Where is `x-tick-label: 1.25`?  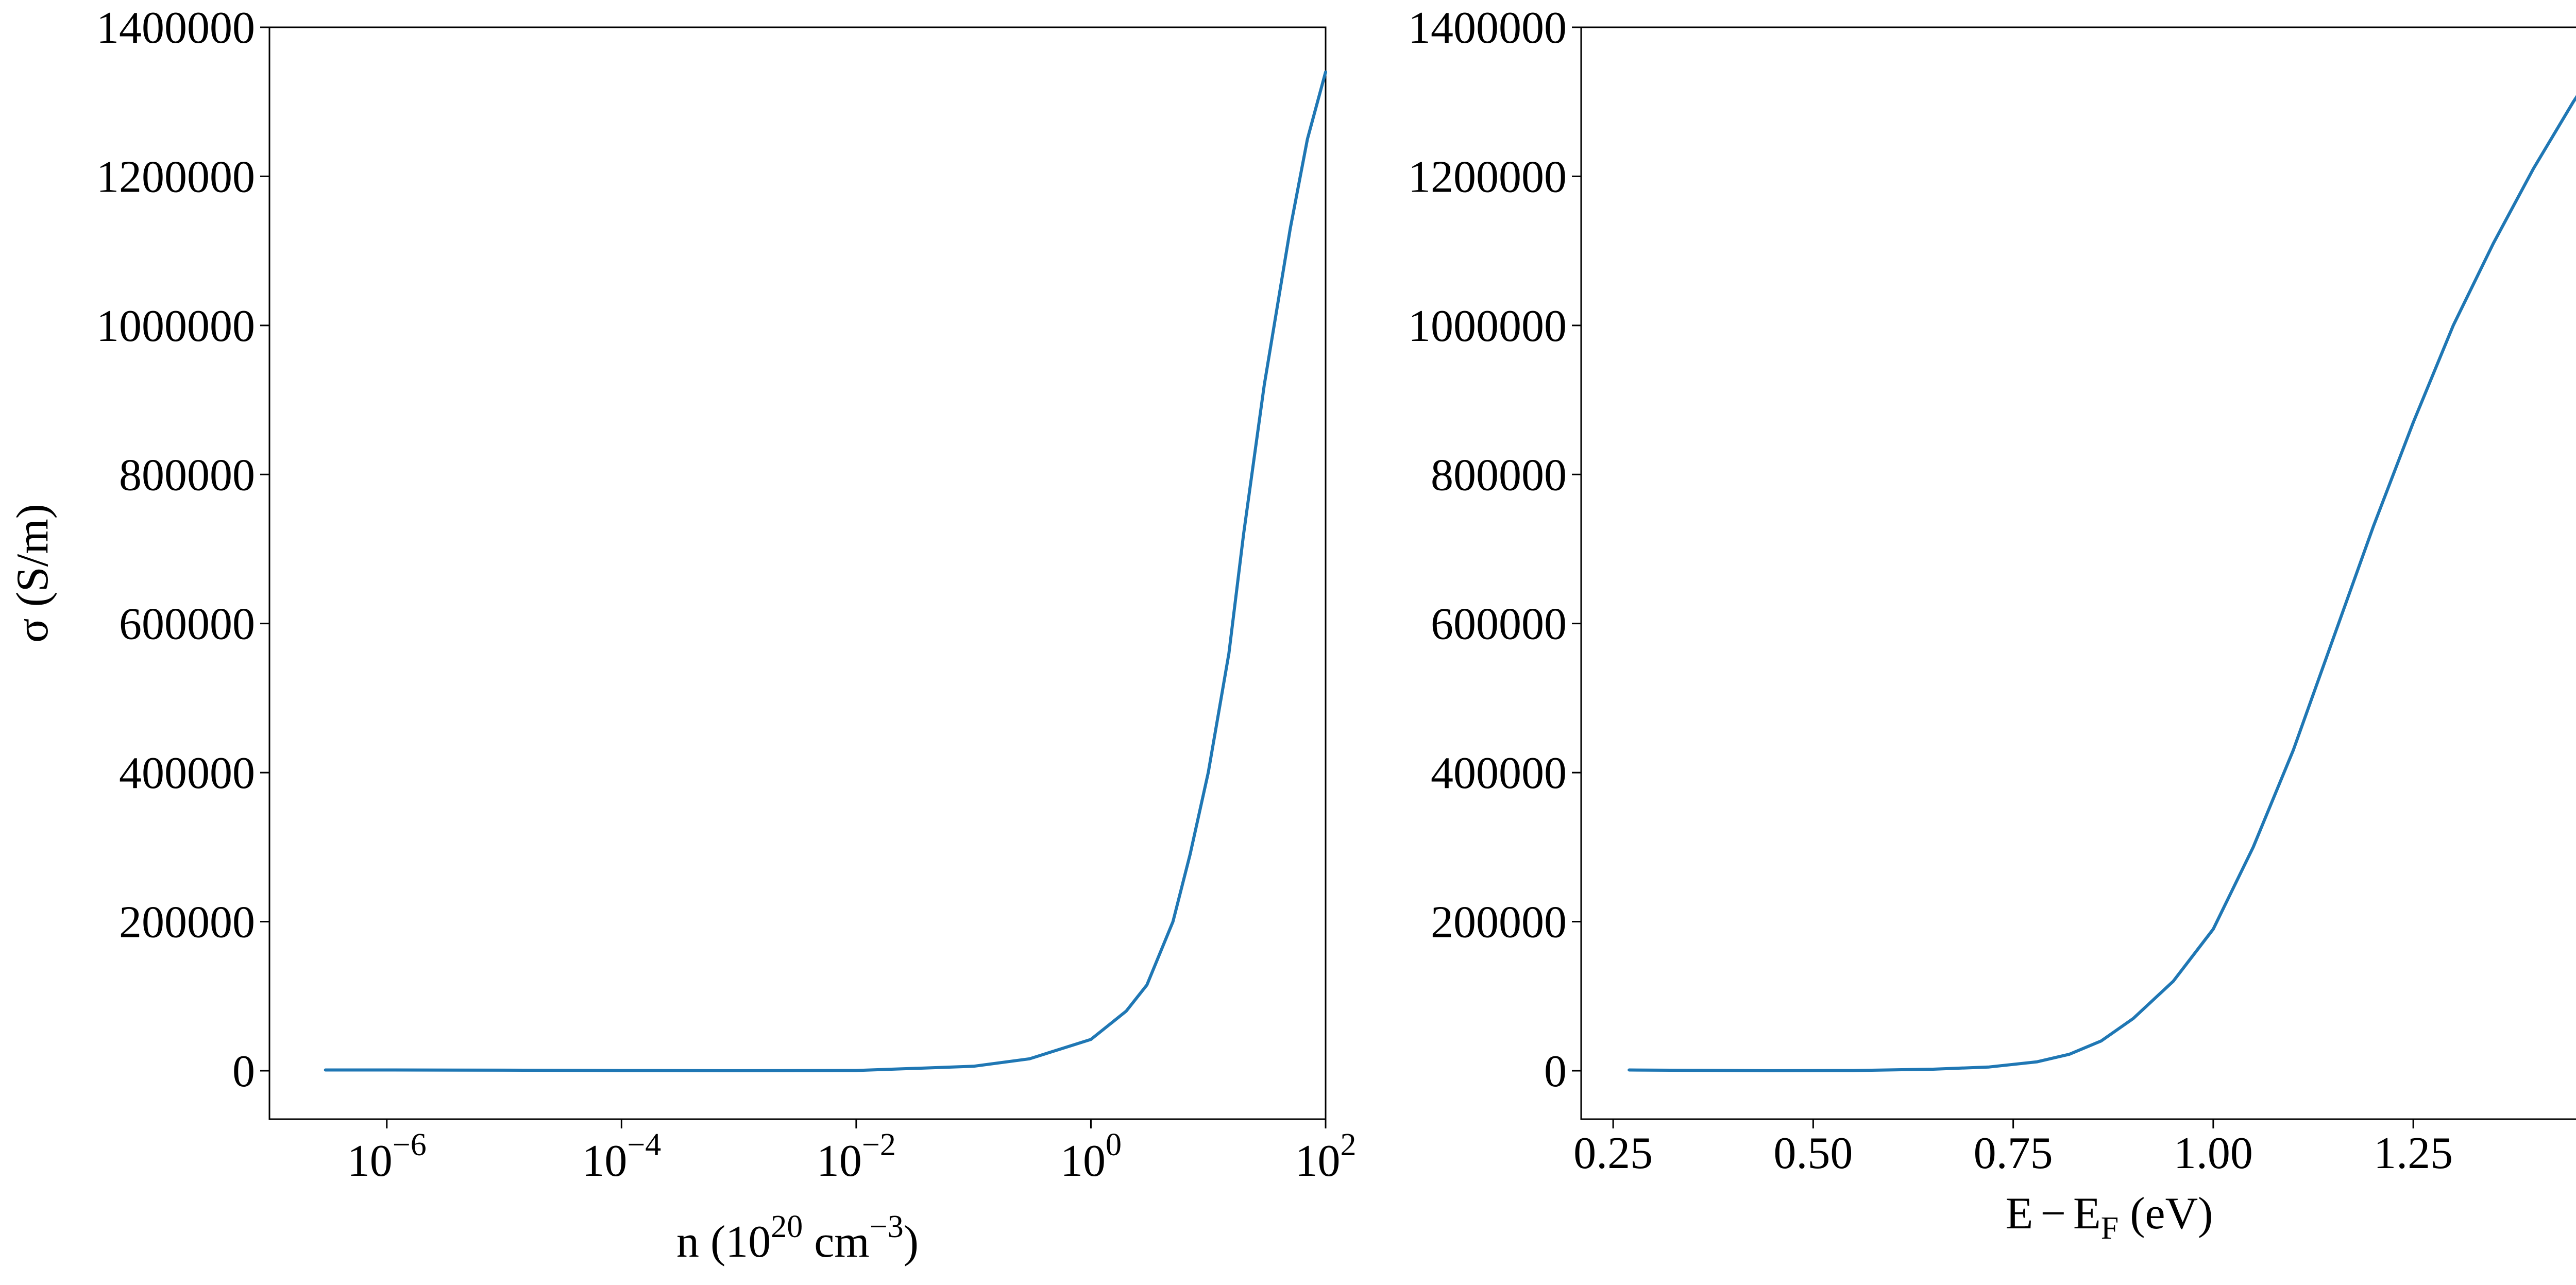
x-tick-label: 1.25 is located at coordinates (2413, 1153).